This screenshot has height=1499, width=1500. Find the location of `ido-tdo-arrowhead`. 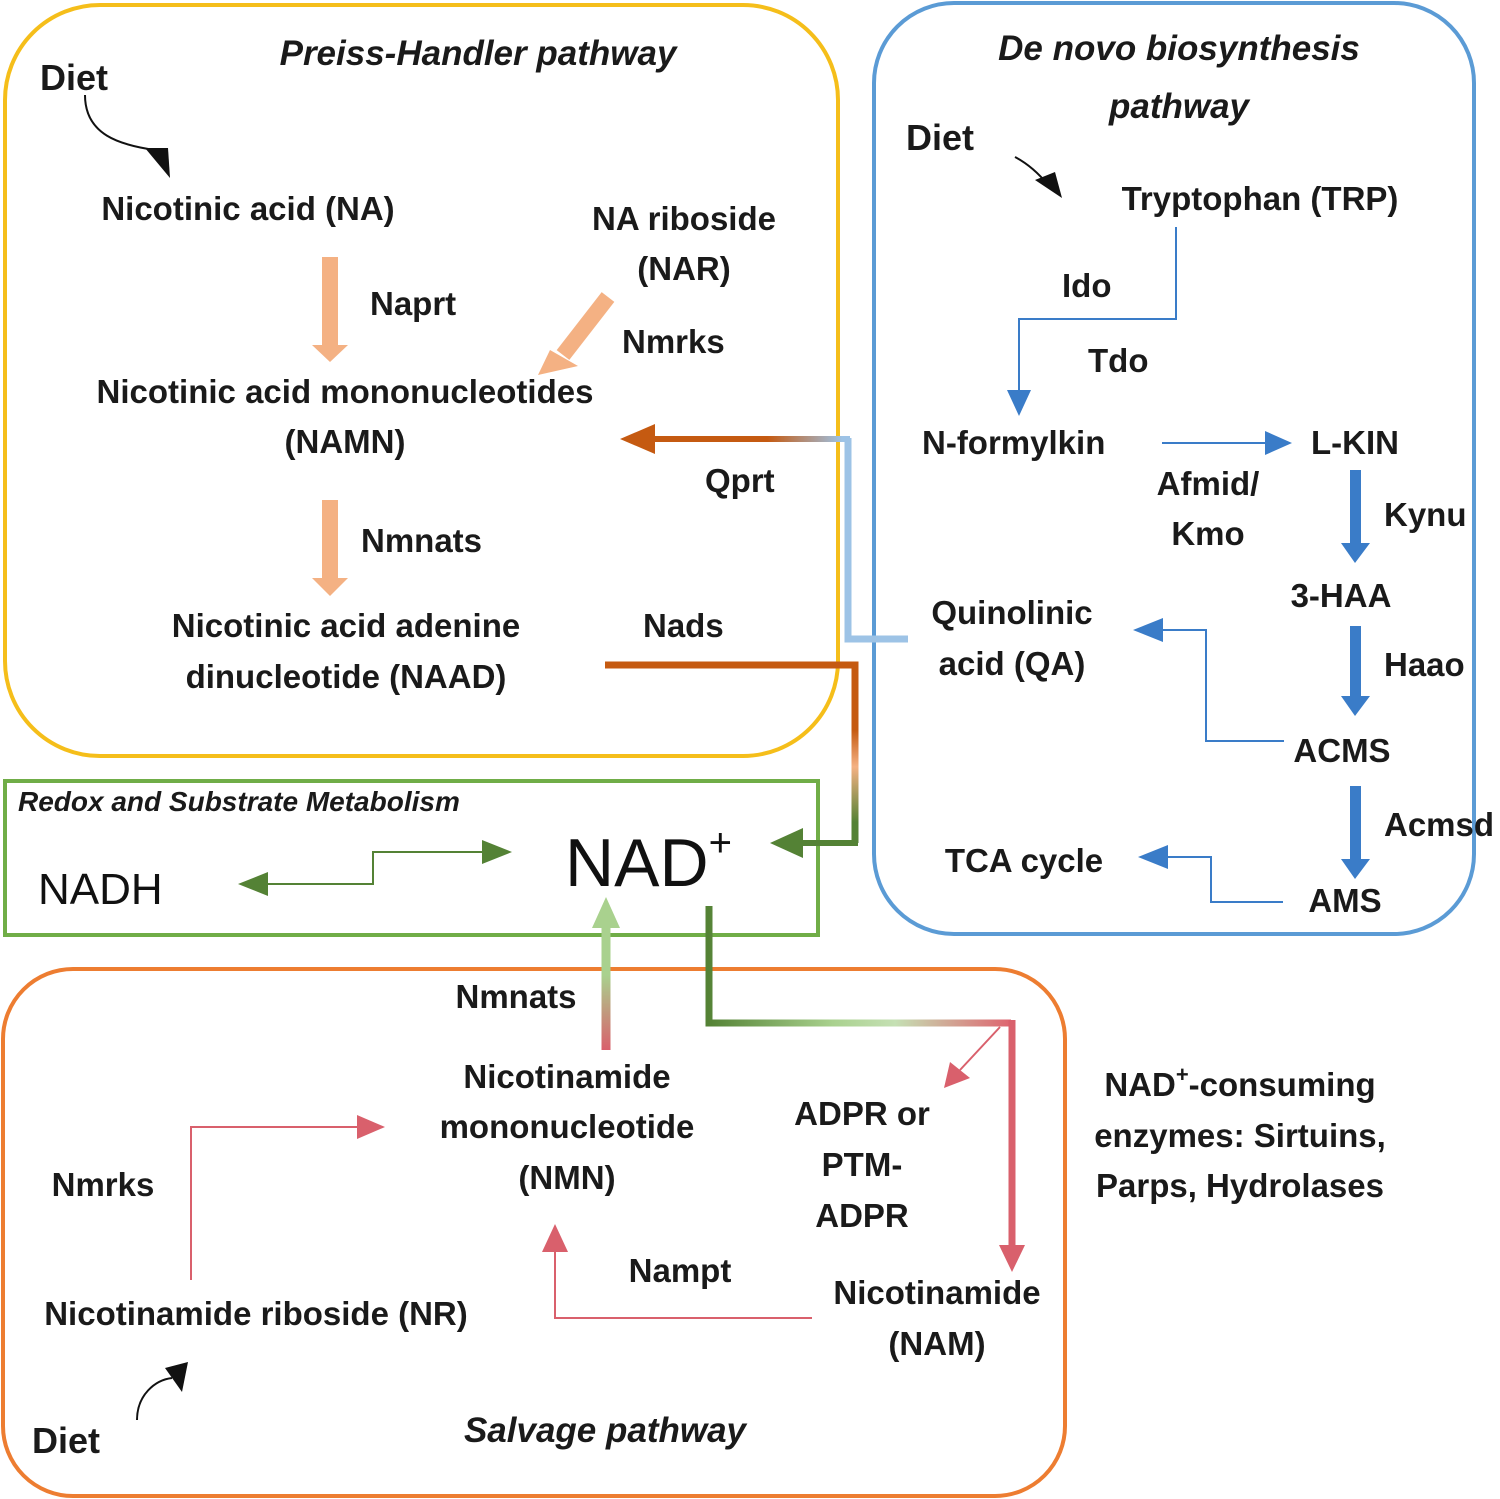

ido-tdo-arrowhead is located at coordinates (1019, 403).